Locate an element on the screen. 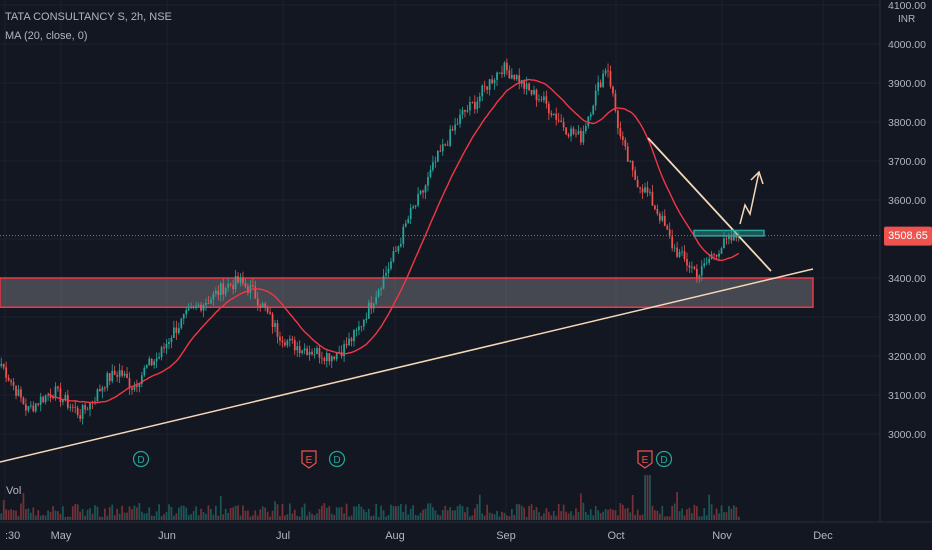 Image resolution: width=932 pixels, height=550 pixels. ma-legend: MA (20, close, 0) is located at coordinates (46, 36).